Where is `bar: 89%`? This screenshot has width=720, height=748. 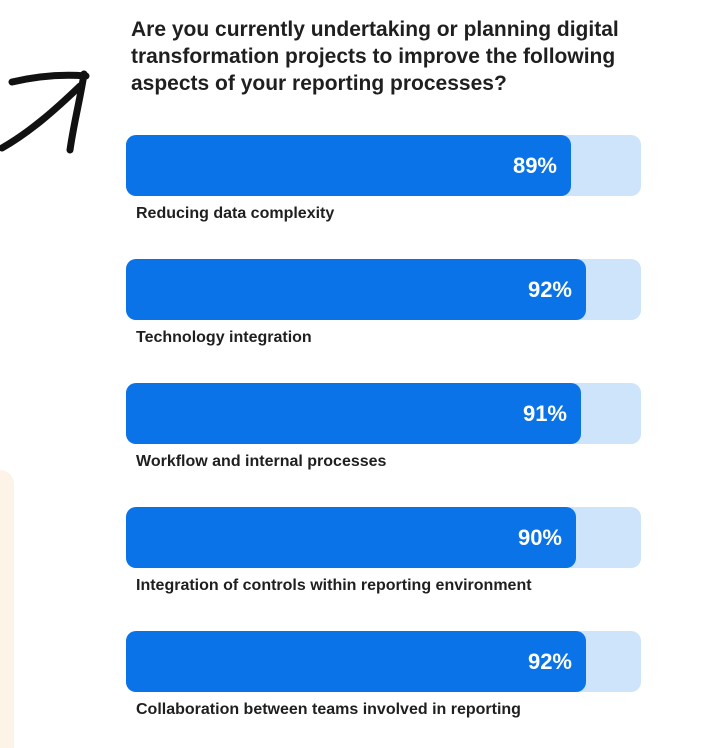
bar: 89% is located at coordinates (348, 165).